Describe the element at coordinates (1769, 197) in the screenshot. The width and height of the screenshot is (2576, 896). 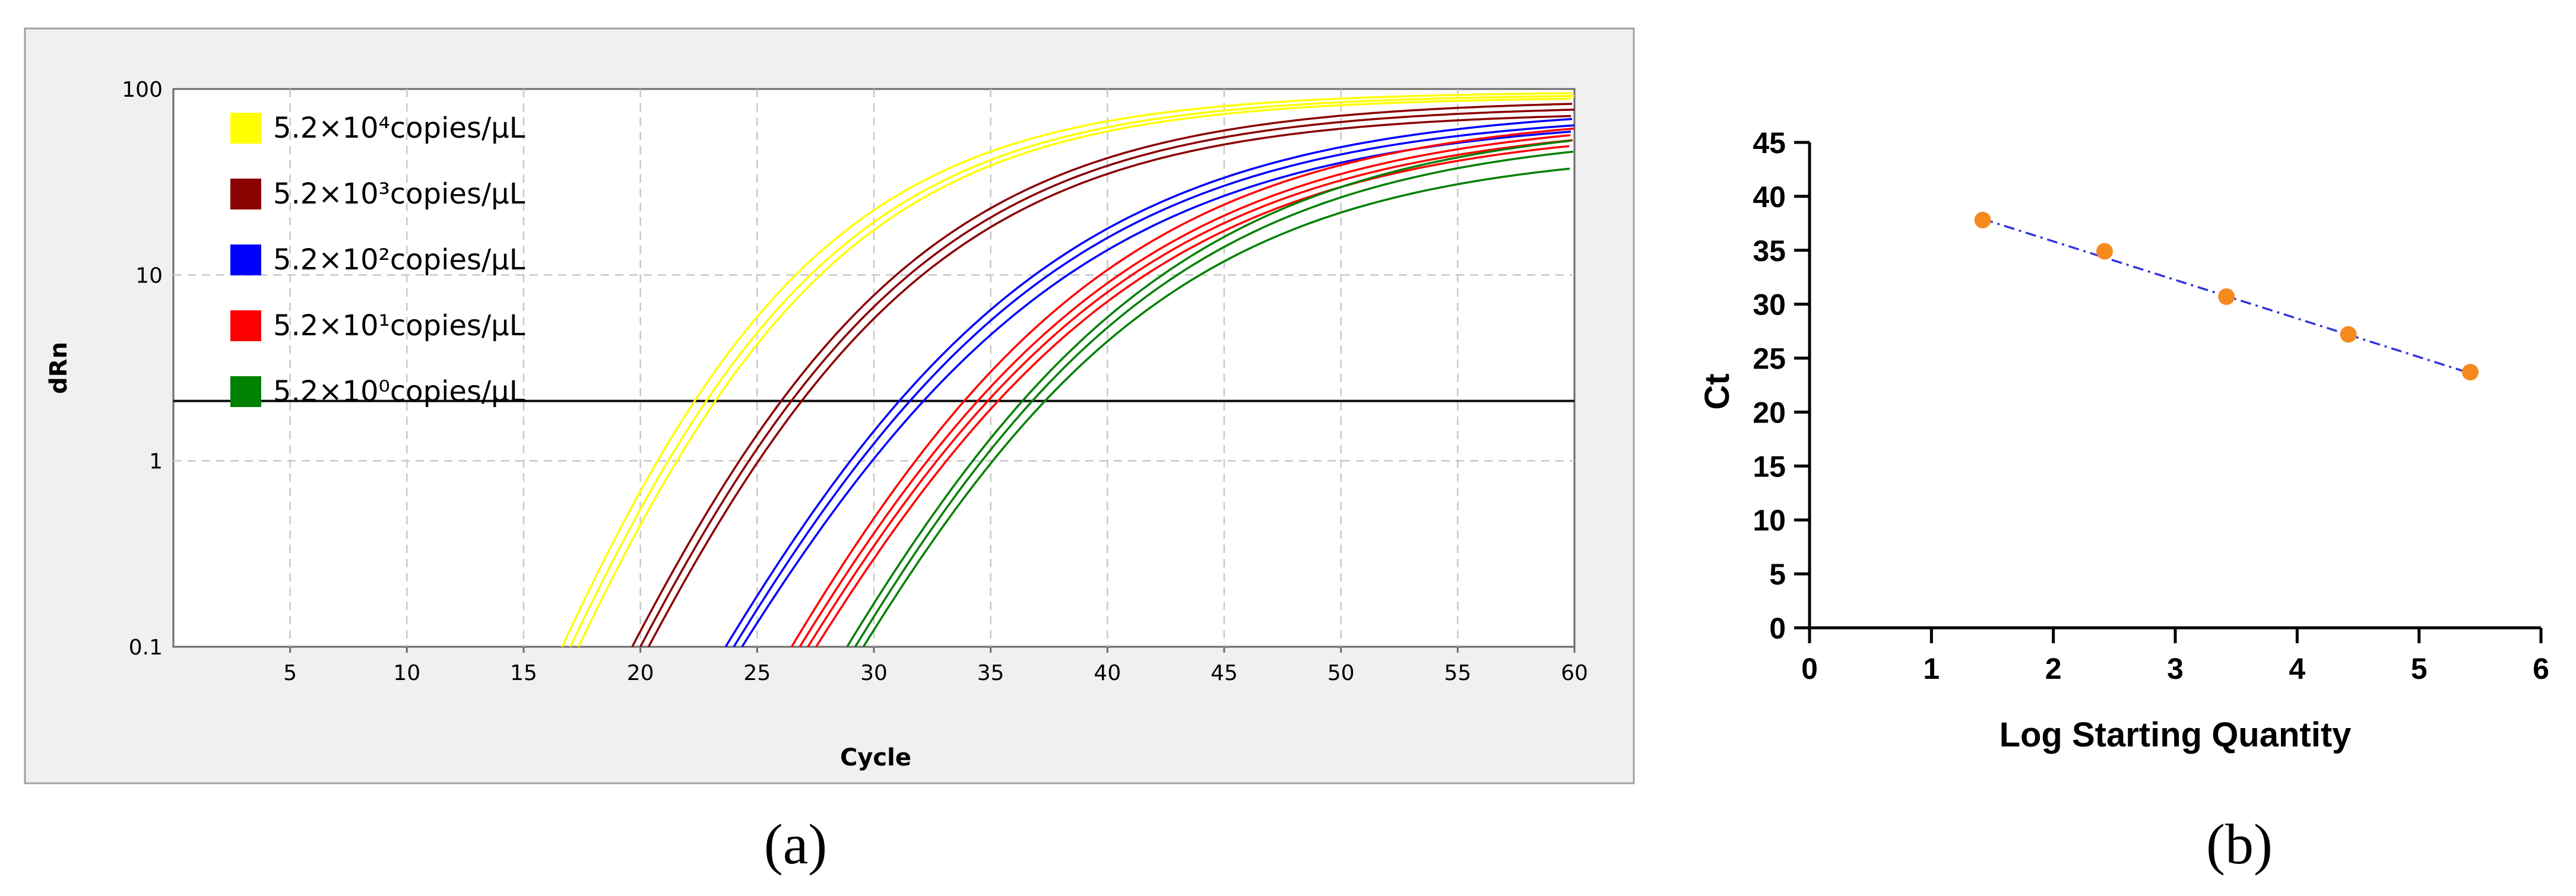
I see `y-tick-label: 40` at that location.